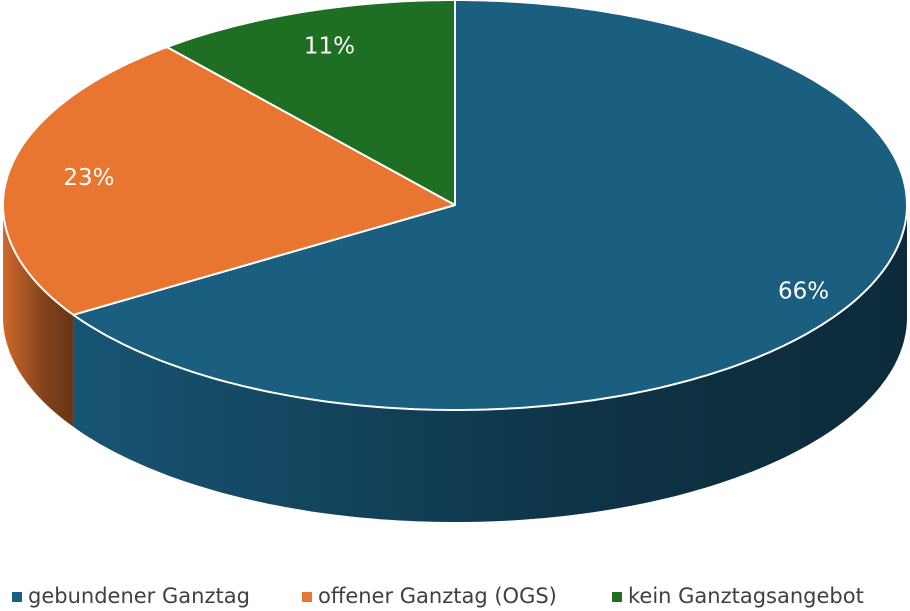 The height and width of the screenshot is (611, 910). What do you see at coordinates (329, 46) in the screenshot?
I see `data-label: 11%` at bounding box center [329, 46].